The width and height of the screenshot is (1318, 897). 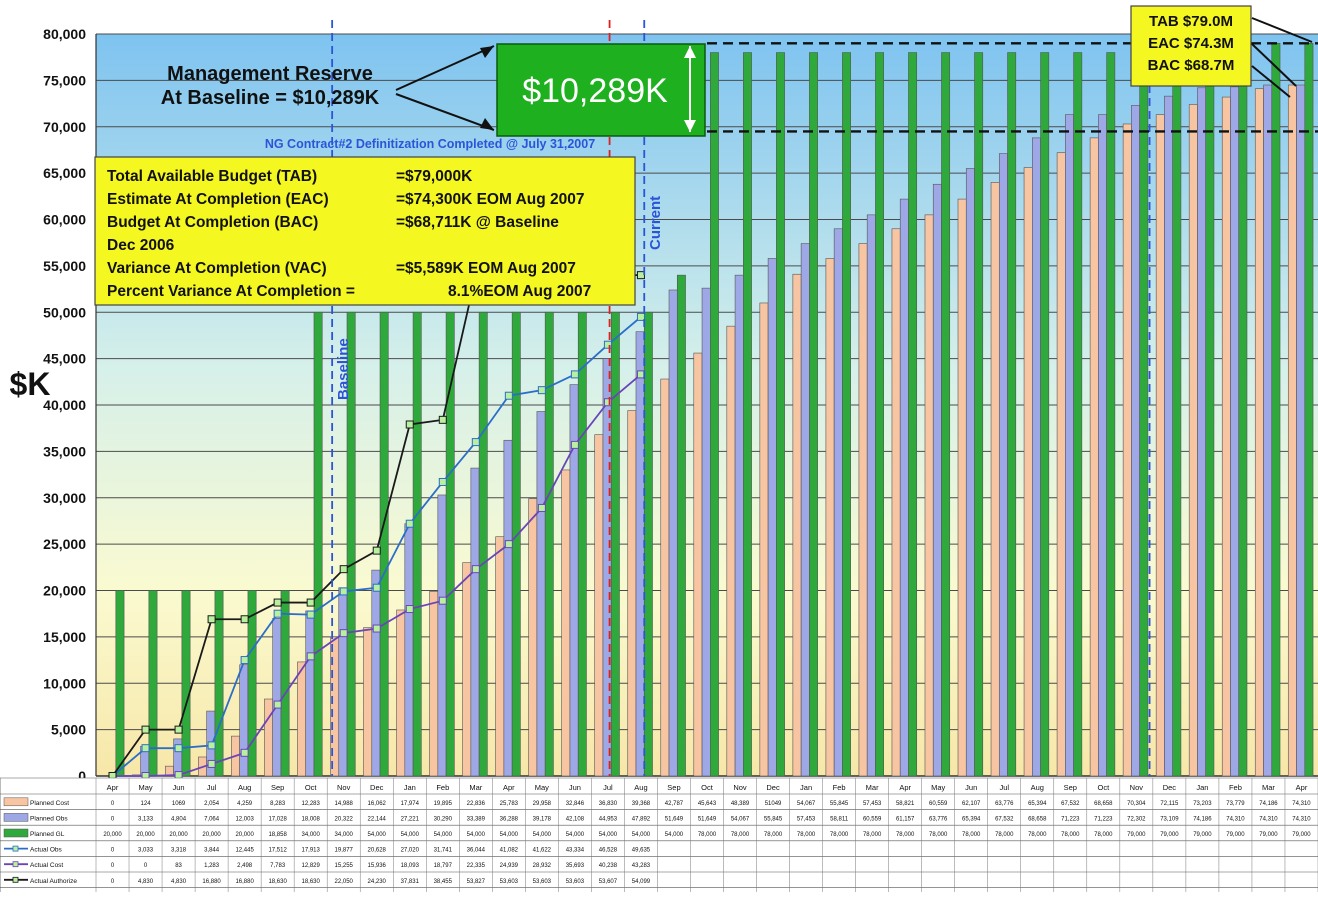 What do you see at coordinates (519, 291) in the screenshot?
I see `summary-value: 8.1%EOM Aug 2007` at bounding box center [519, 291].